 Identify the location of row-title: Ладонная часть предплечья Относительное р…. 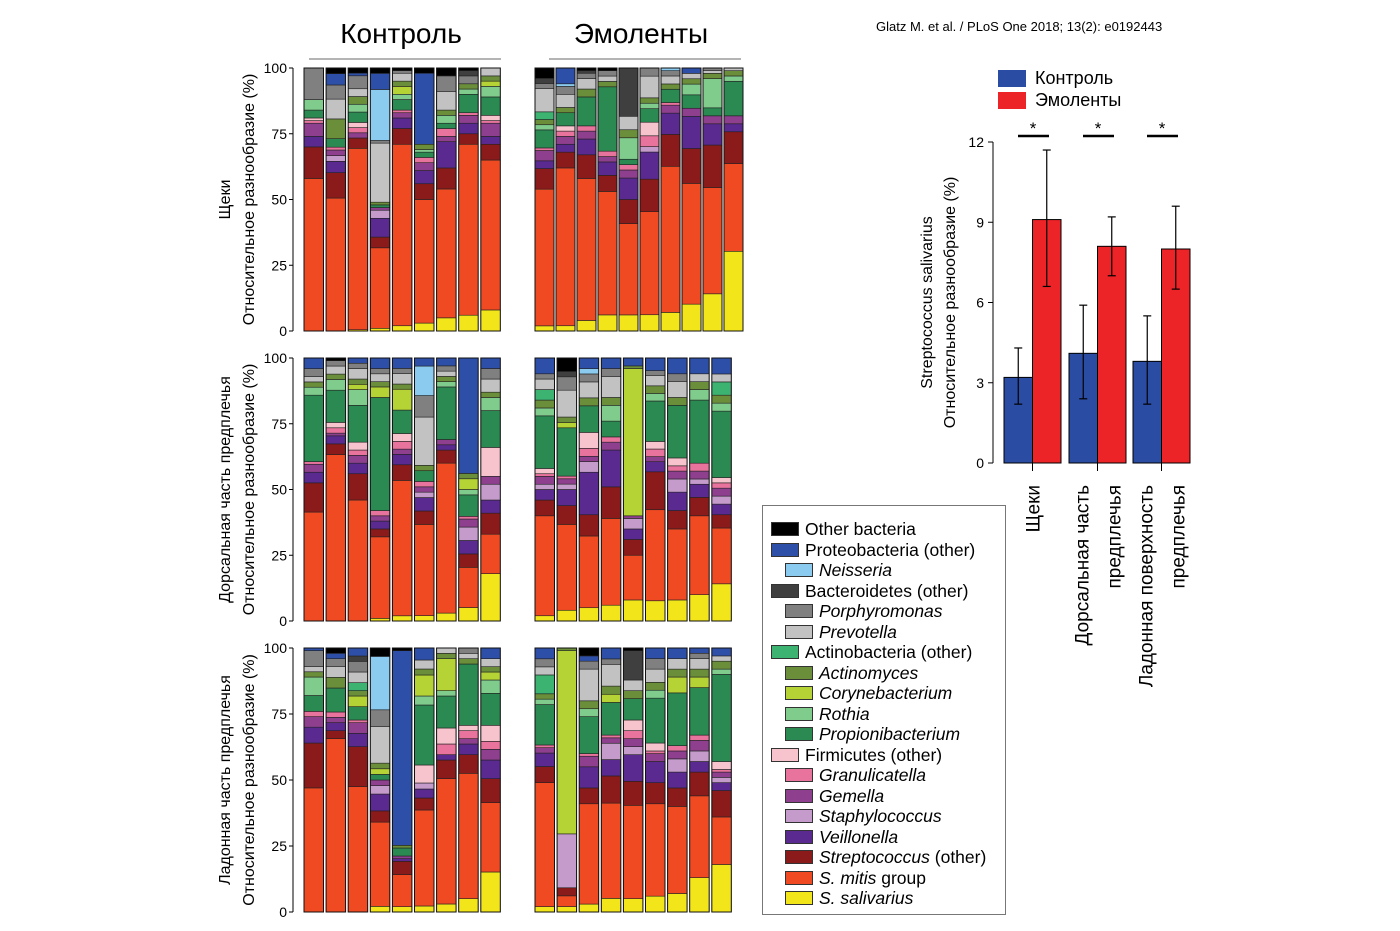
(237, 780).